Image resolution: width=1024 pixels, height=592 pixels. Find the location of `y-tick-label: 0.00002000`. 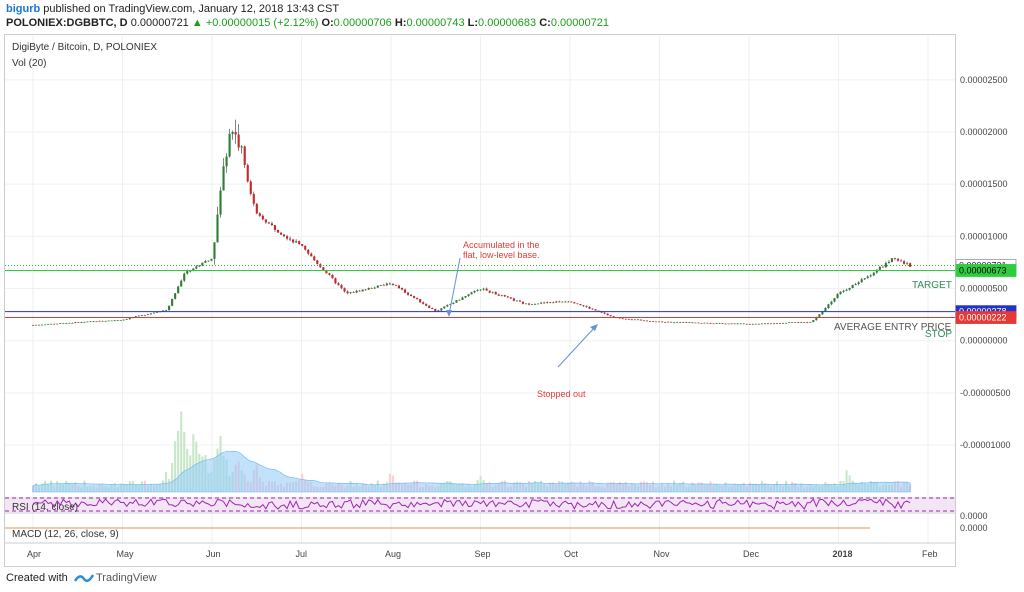

y-tick-label: 0.00002000 is located at coordinates (984, 132).